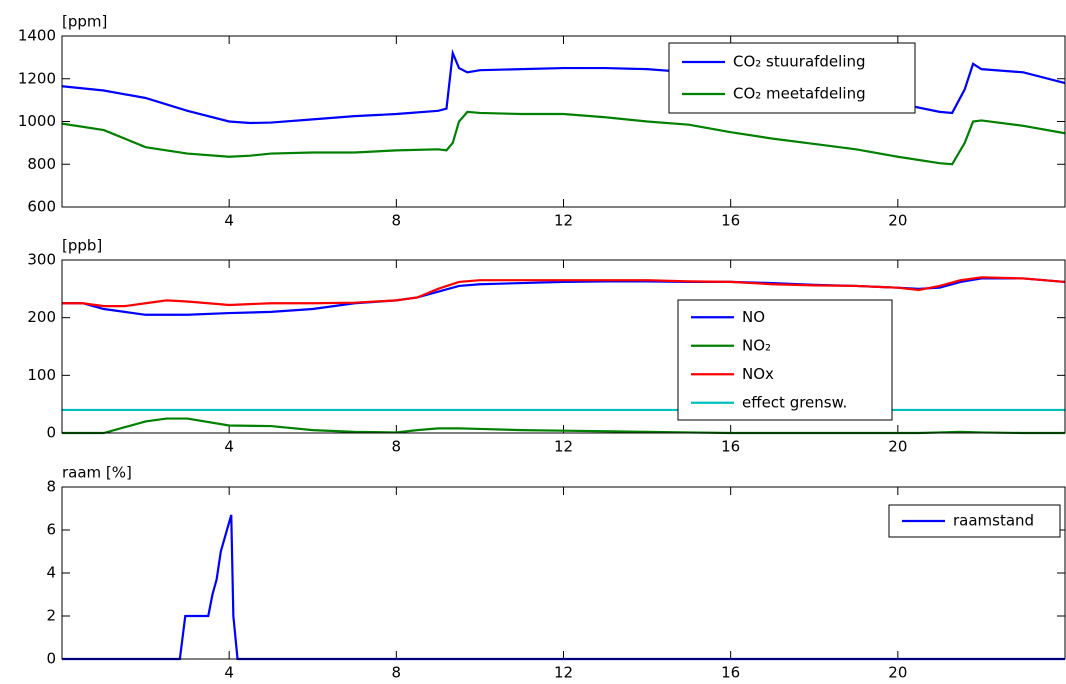 This screenshot has height=684, width=1066. What do you see at coordinates (37, 36) in the screenshot?
I see `y-tick-label: 1400` at bounding box center [37, 36].